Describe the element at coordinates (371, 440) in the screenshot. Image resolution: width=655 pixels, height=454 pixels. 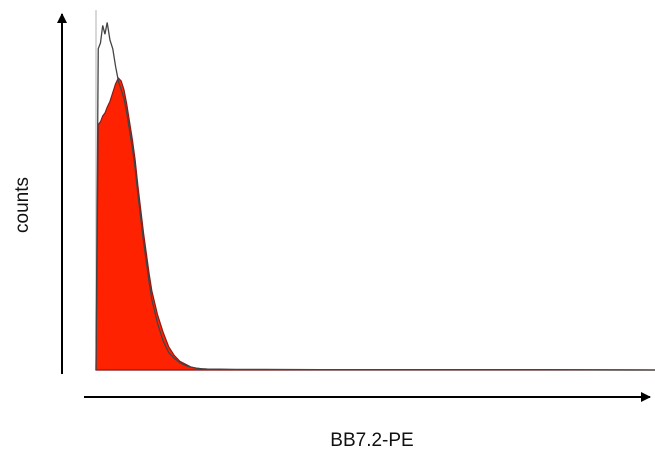
I see `x-axis-label: BB7.2-PE` at that location.